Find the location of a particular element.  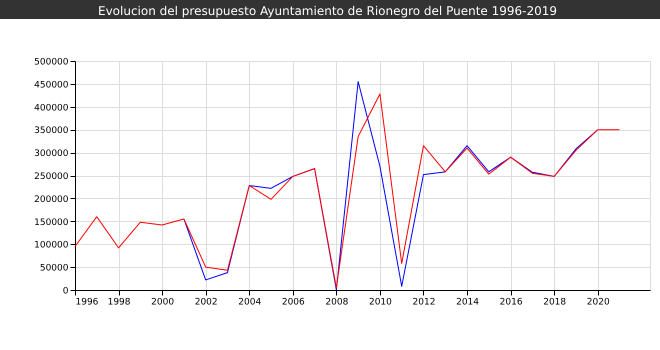

y-tick-label: 400000 is located at coordinates (51, 108).